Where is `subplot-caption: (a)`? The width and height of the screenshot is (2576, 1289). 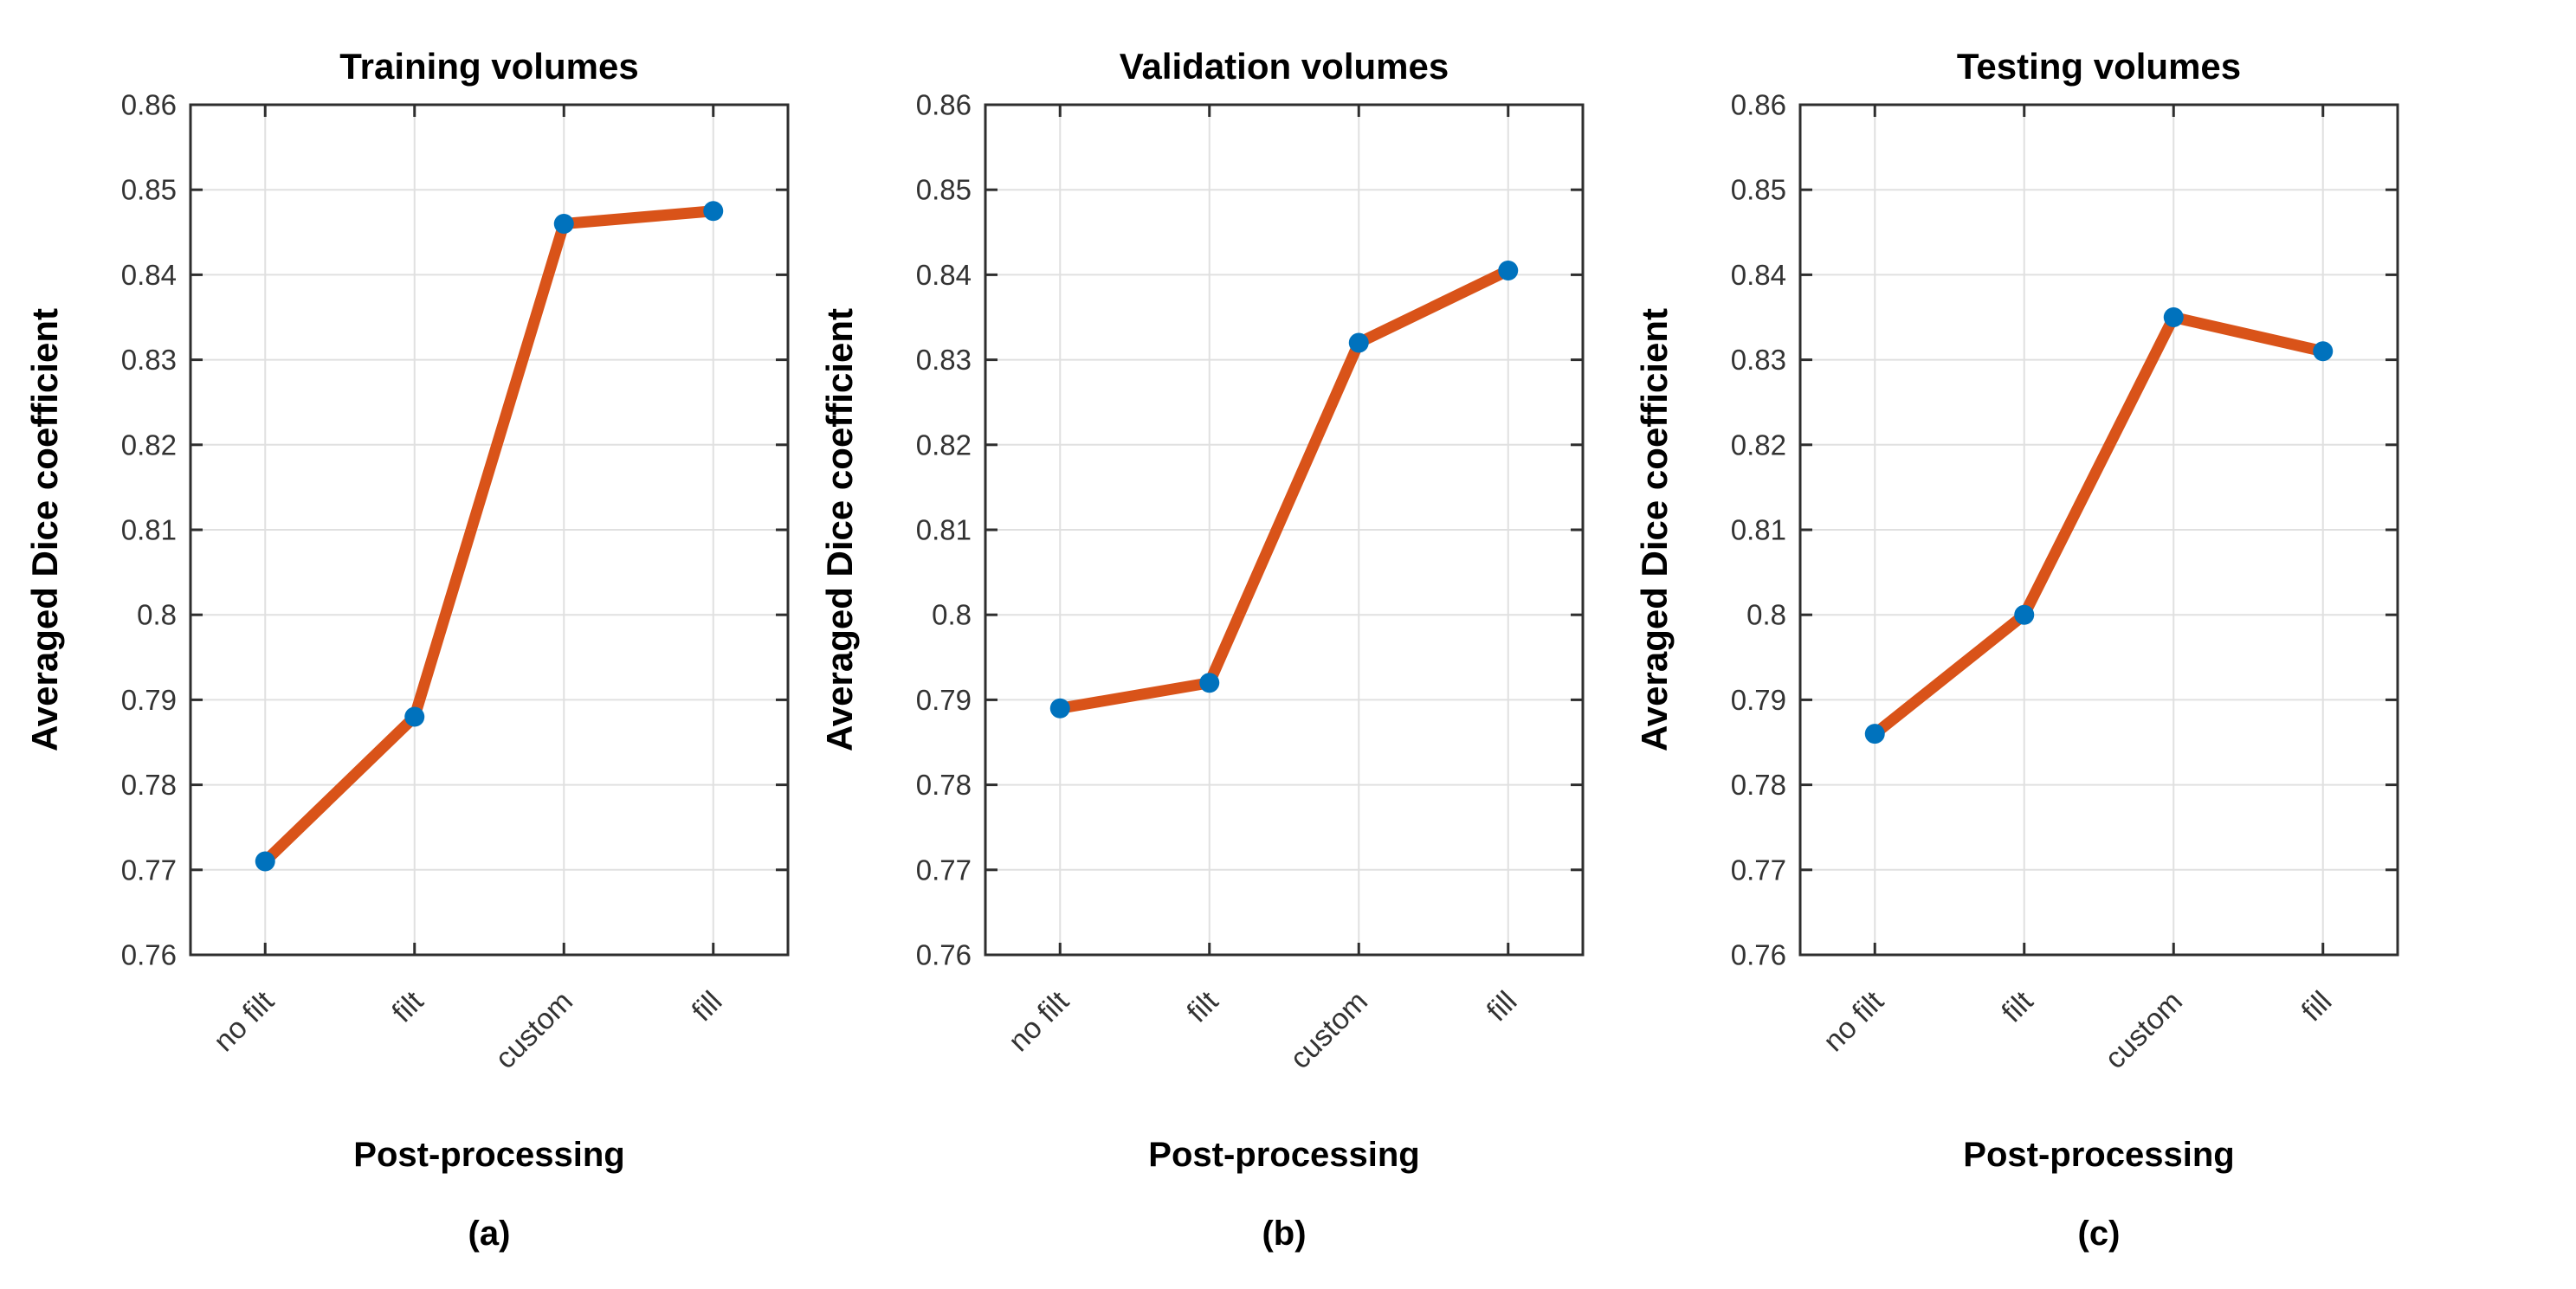
subplot-caption: (a) is located at coordinates (489, 1234).